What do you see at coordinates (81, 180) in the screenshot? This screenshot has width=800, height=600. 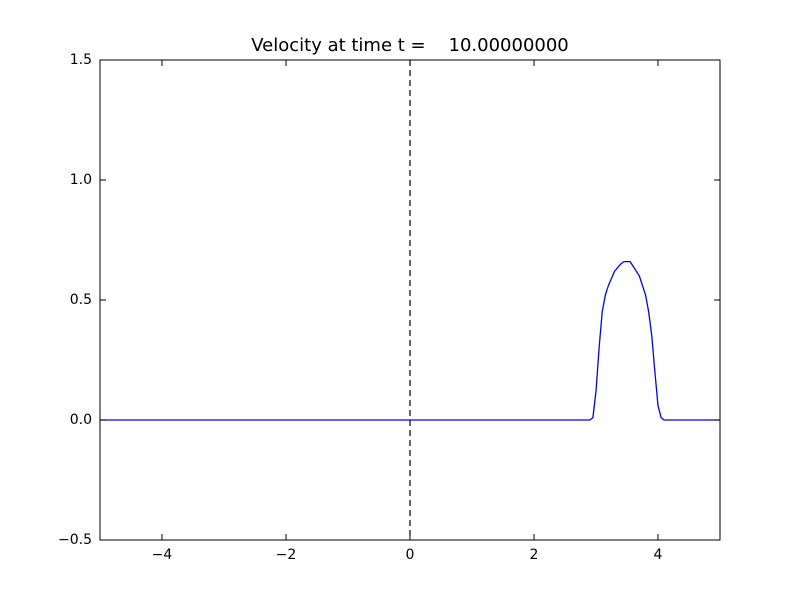 I see `y-tick-label: 1.0` at bounding box center [81, 180].